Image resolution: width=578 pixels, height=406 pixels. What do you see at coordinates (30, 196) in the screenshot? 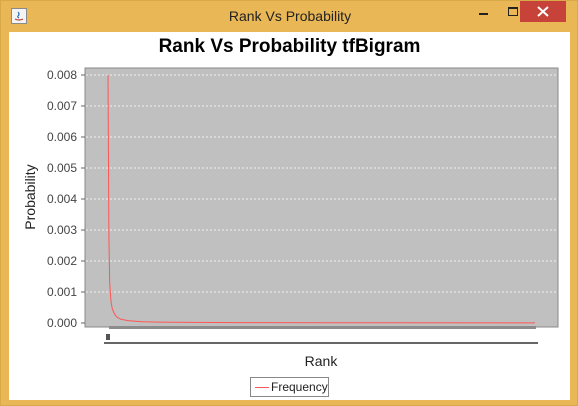
I see `y-axis-label: Probability` at bounding box center [30, 196].